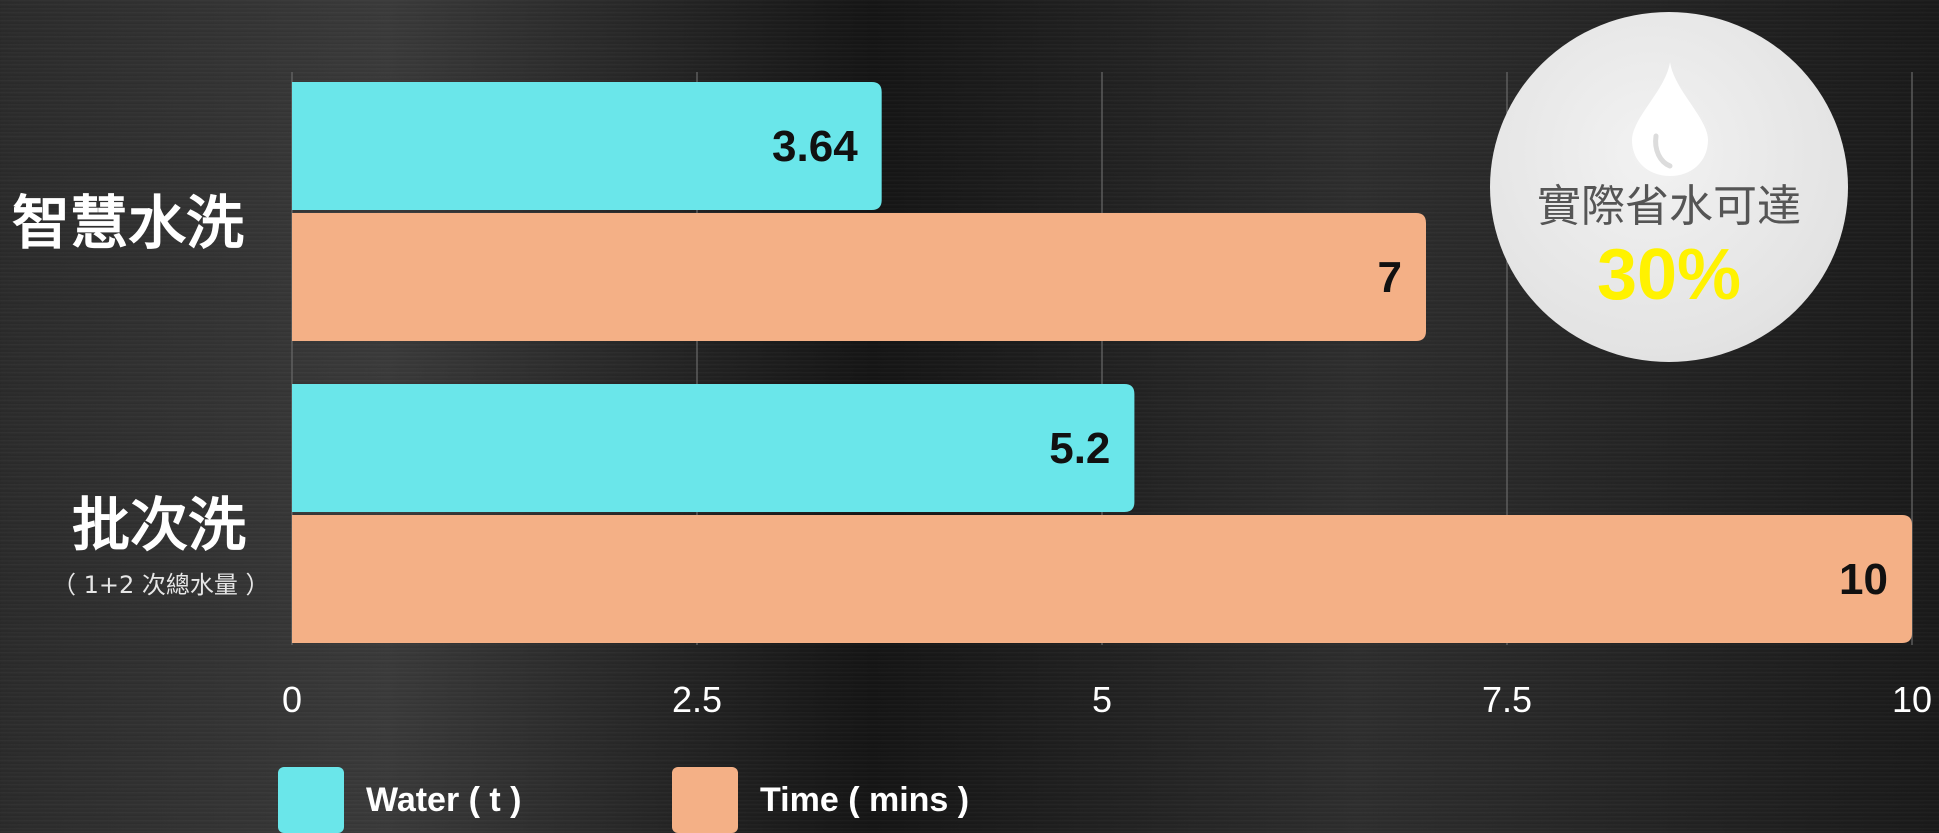 The image size is (1939, 833). Describe the element at coordinates (705, 800) in the screenshot. I see `legend-swatch-time` at that location.